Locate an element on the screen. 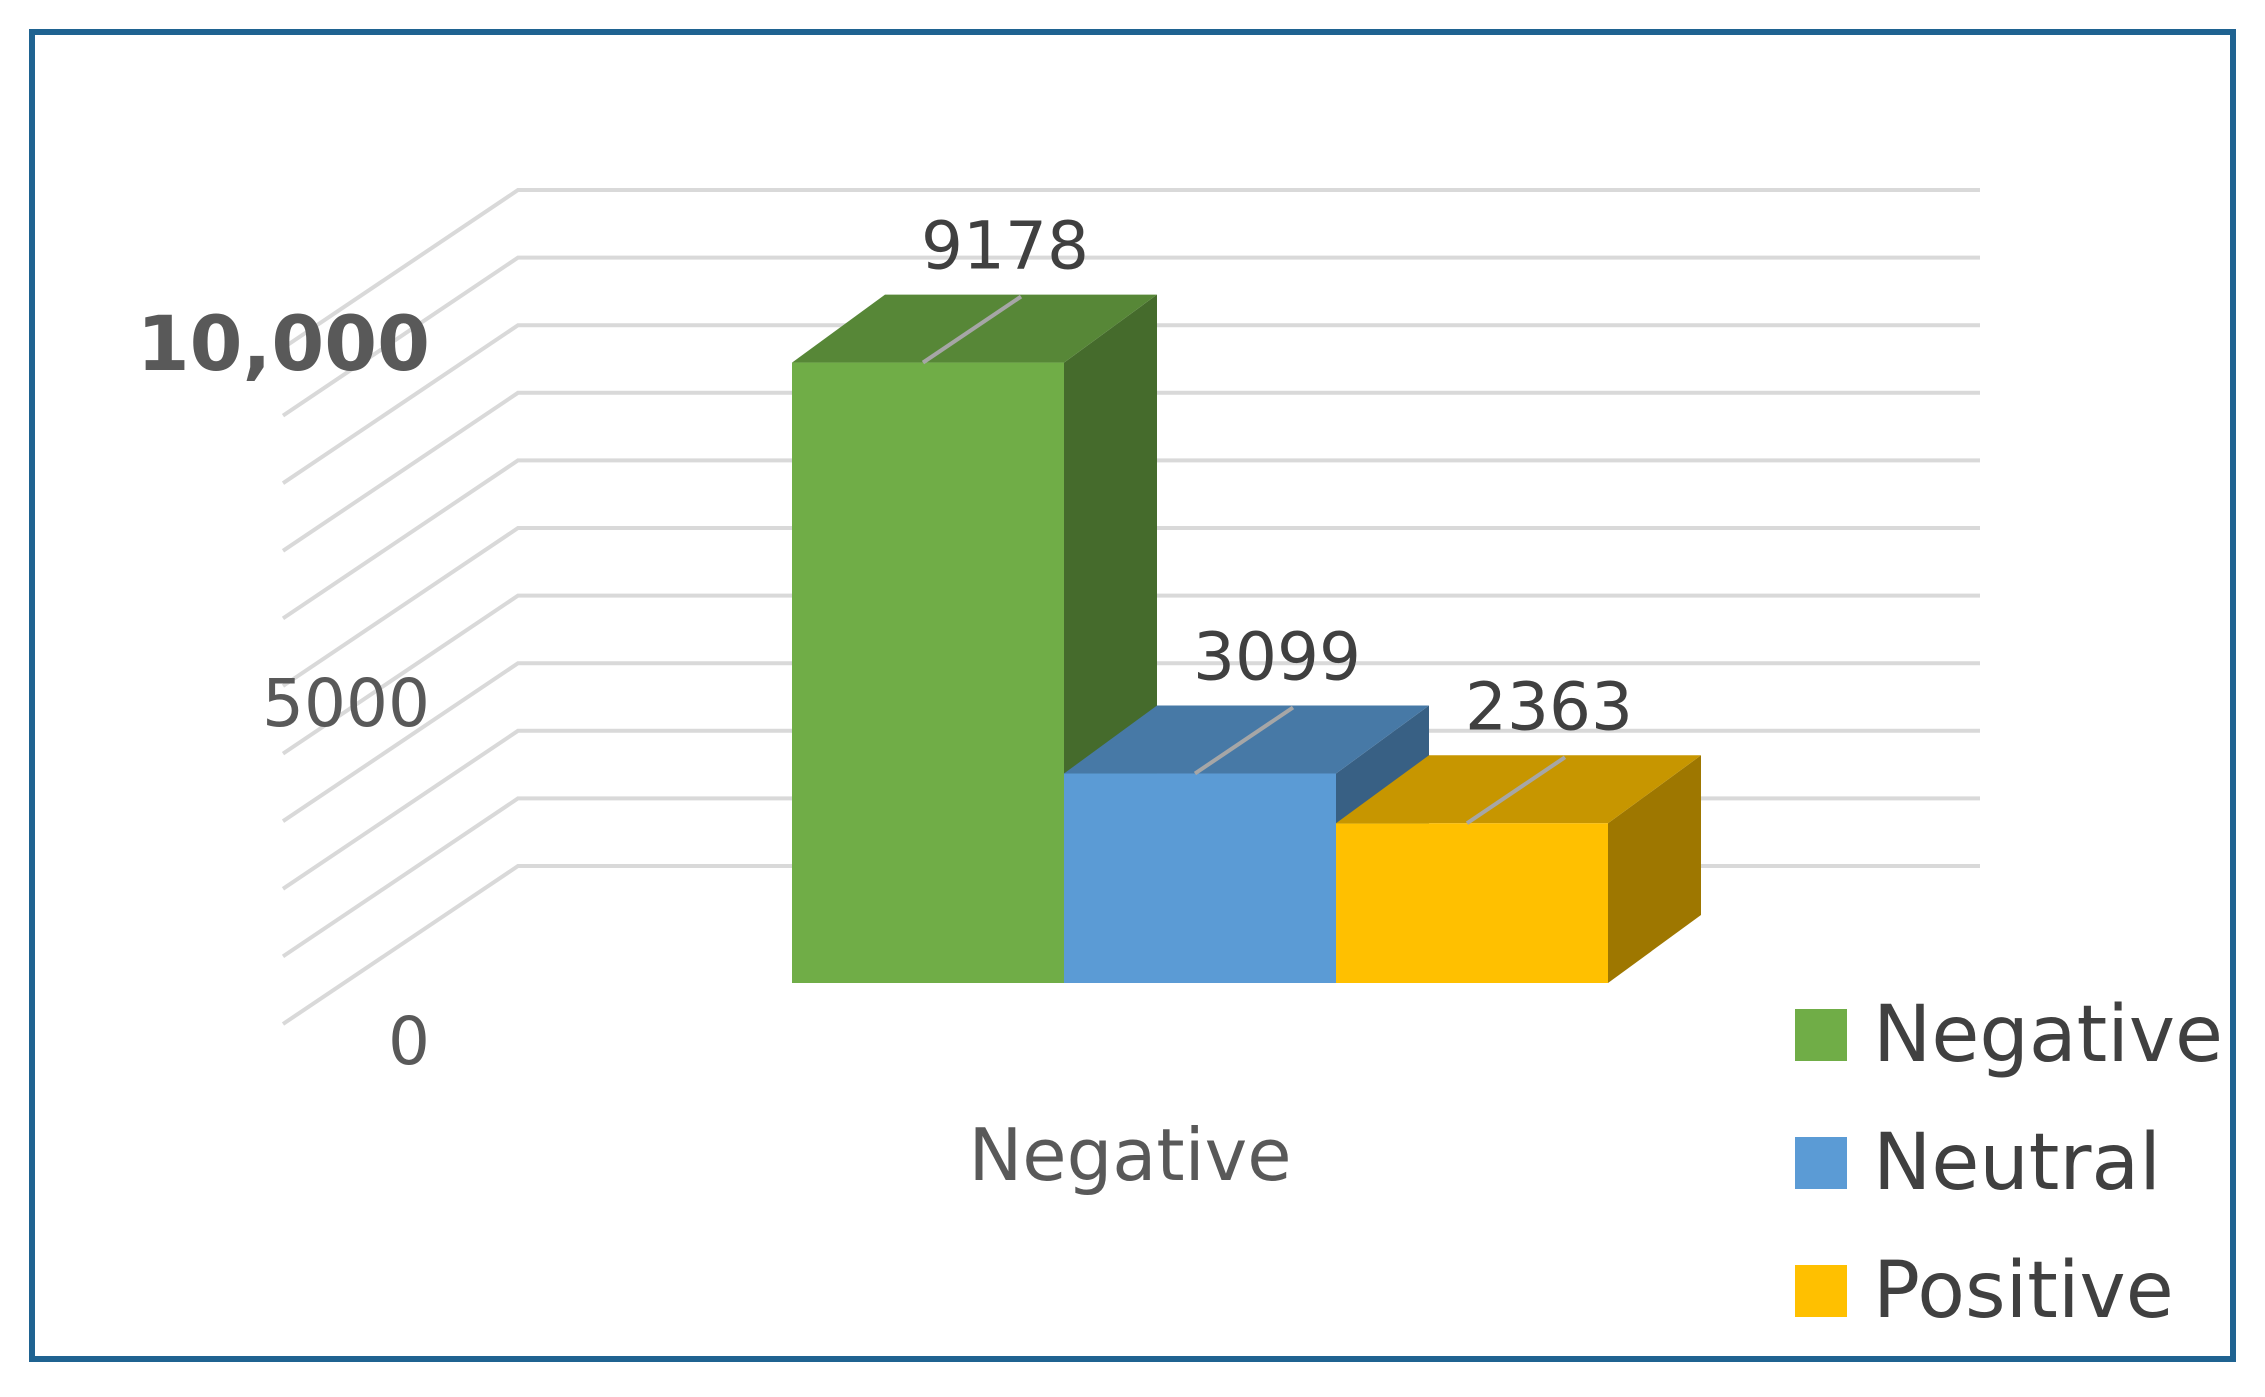 The height and width of the screenshot is (1397, 2265). bar-side is located at coordinates (1654, 869).